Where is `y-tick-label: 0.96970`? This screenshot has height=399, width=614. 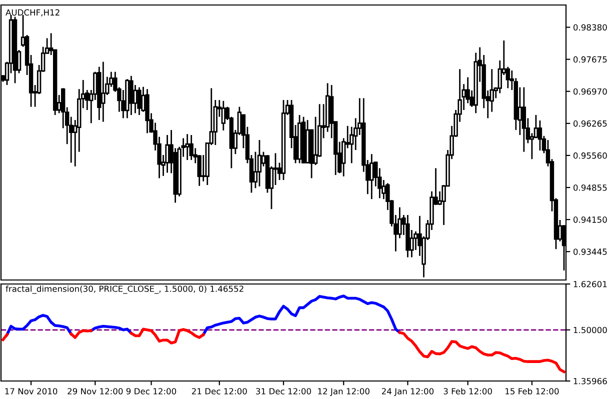
y-tick-label: 0.96970 is located at coordinates (590, 91).